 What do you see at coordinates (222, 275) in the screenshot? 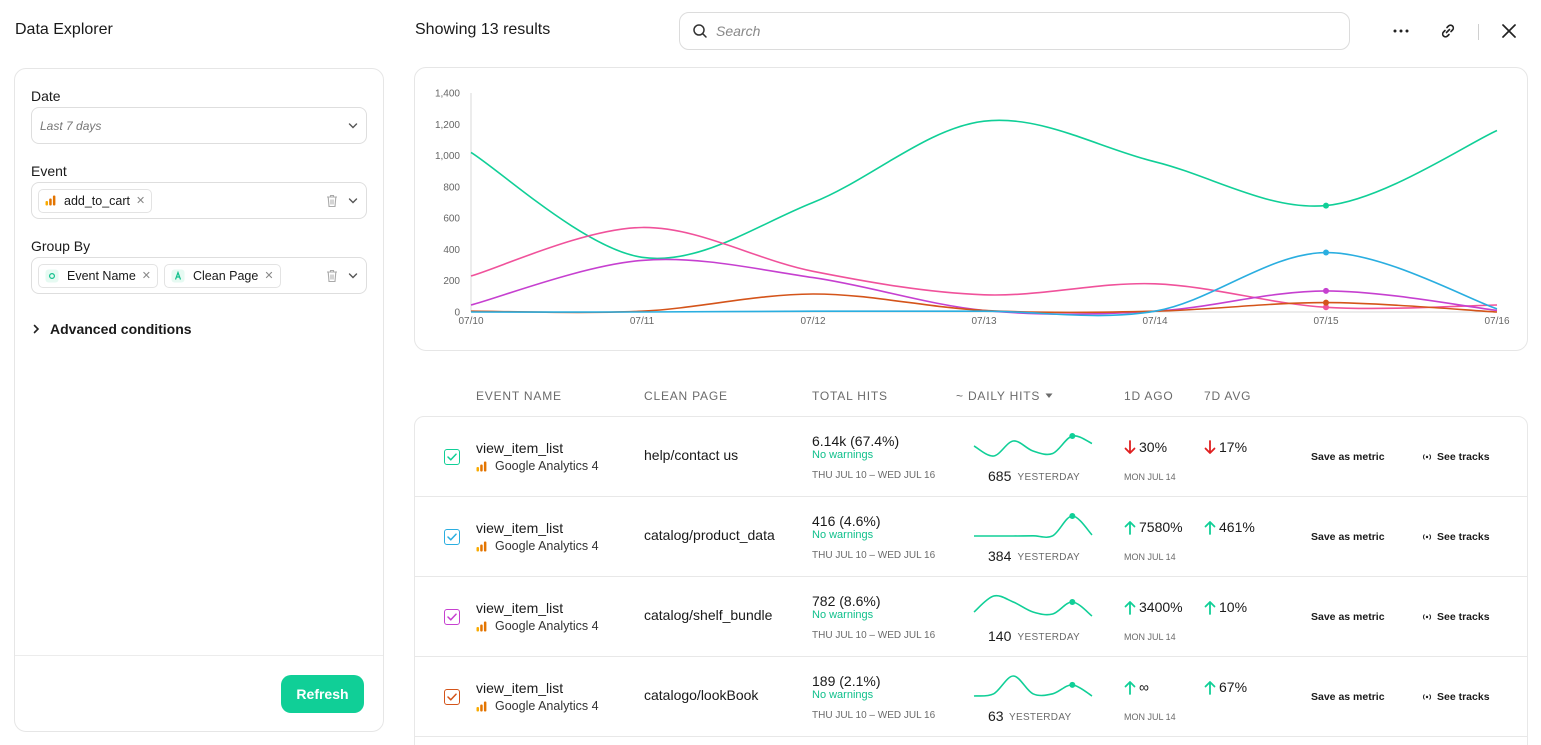
I see `group-chip-clean-page: Clean Page ✕` at bounding box center [222, 275].